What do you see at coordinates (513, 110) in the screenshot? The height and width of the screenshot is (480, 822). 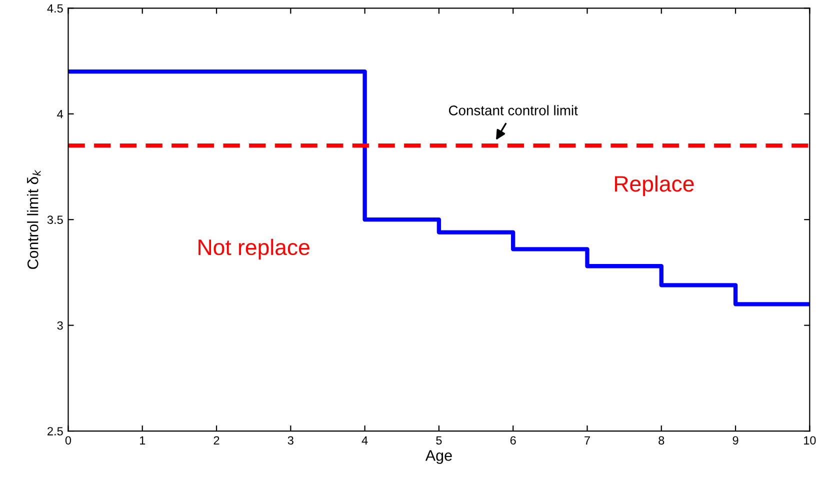 I see `annotation: Constant control limit` at bounding box center [513, 110].